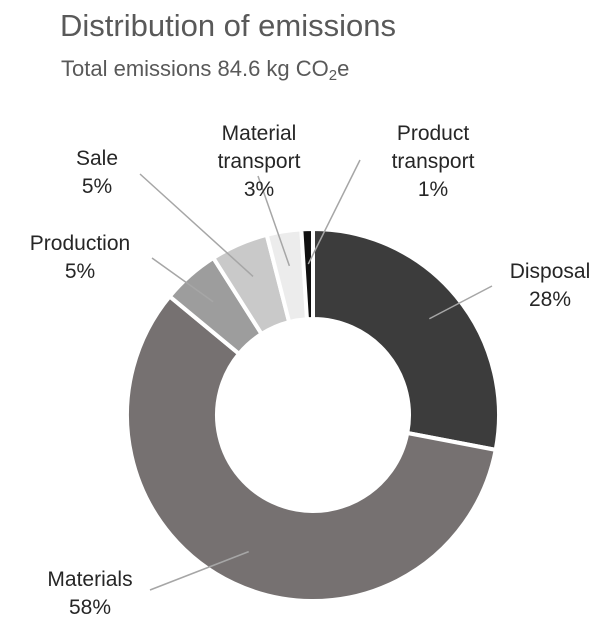 Image resolution: width=614 pixels, height=619 pixels. I want to click on value-label-production: 5%, so click(80, 271).